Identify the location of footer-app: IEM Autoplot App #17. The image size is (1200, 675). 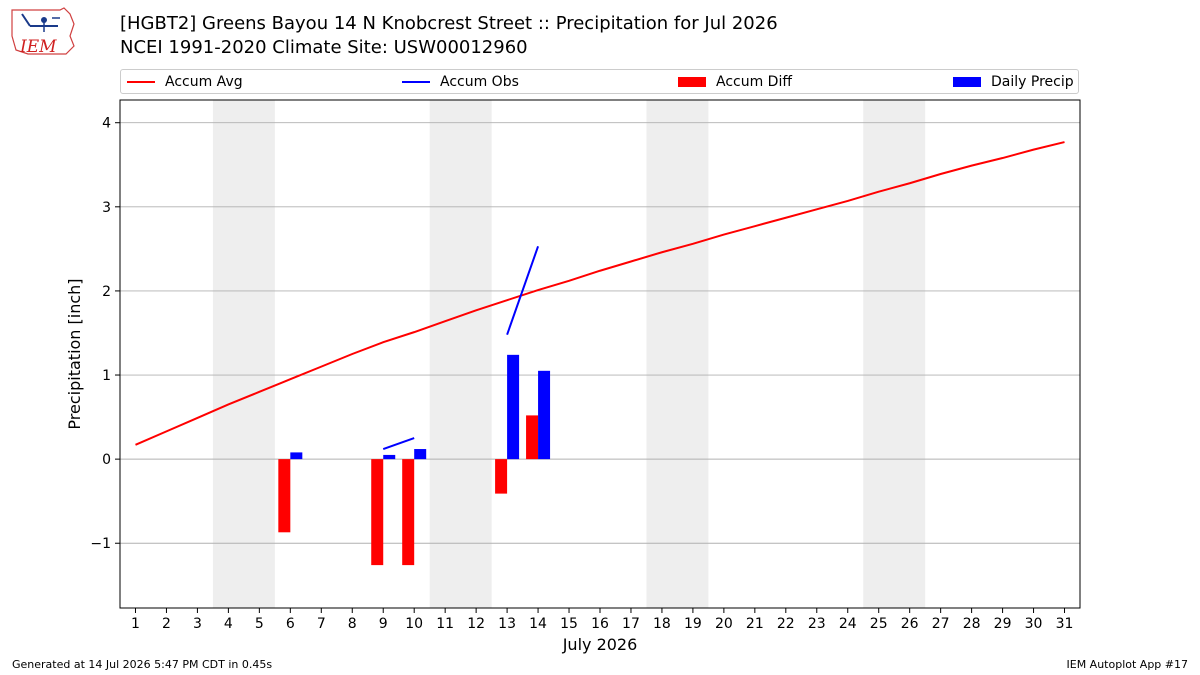
(1127, 664).